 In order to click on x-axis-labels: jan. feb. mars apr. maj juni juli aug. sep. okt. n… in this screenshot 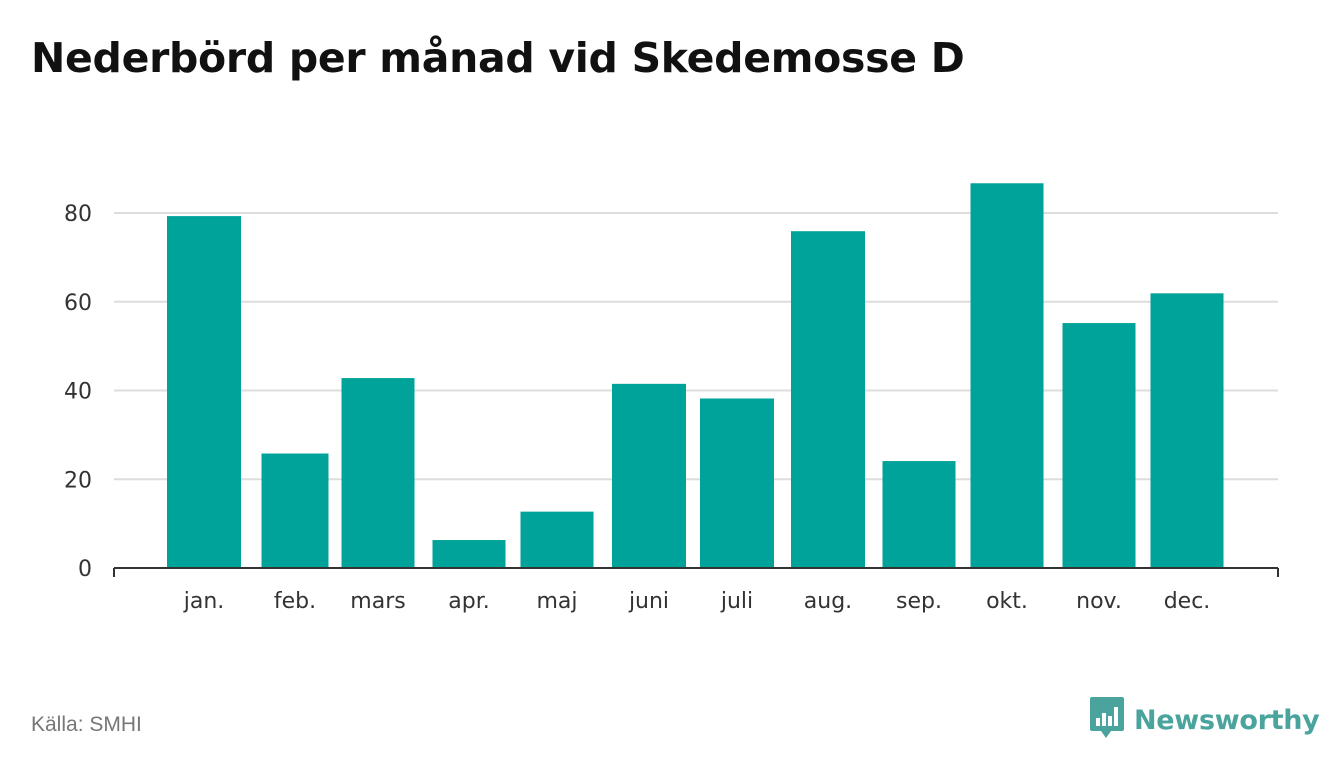, I will do `click(697, 601)`.